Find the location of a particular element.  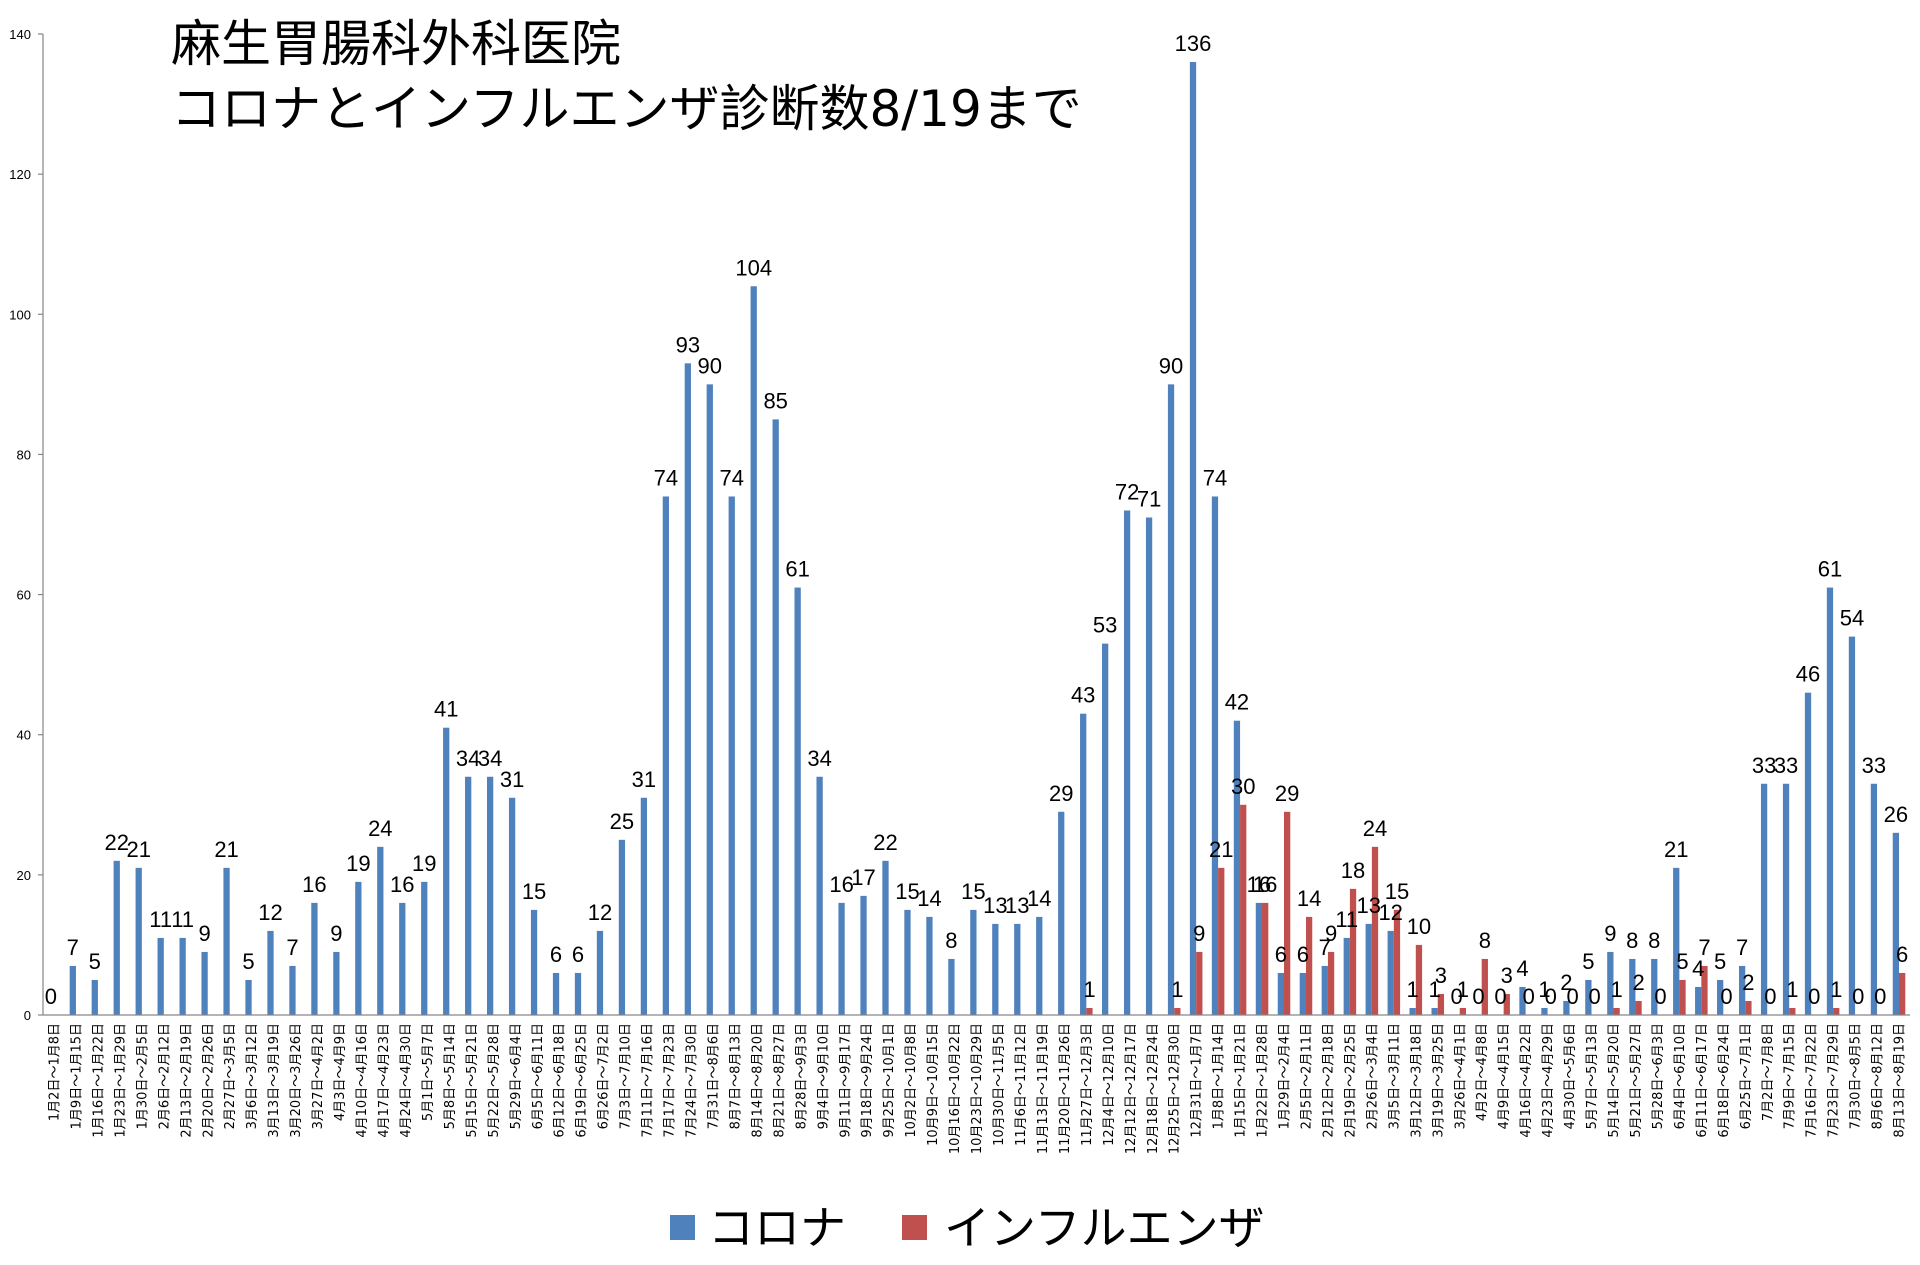

x-tick-label: 1月23日～1月29日 is located at coordinates (120, 1080).